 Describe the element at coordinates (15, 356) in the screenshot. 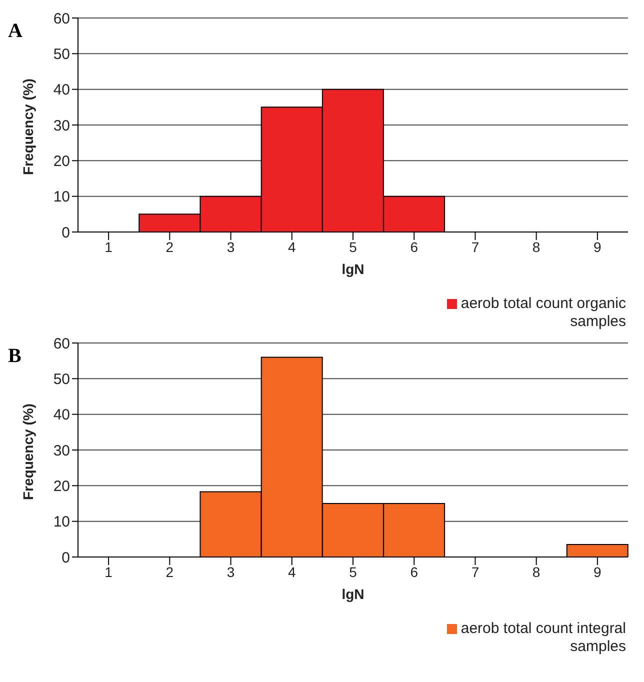

I see `chart-title: B` at that location.